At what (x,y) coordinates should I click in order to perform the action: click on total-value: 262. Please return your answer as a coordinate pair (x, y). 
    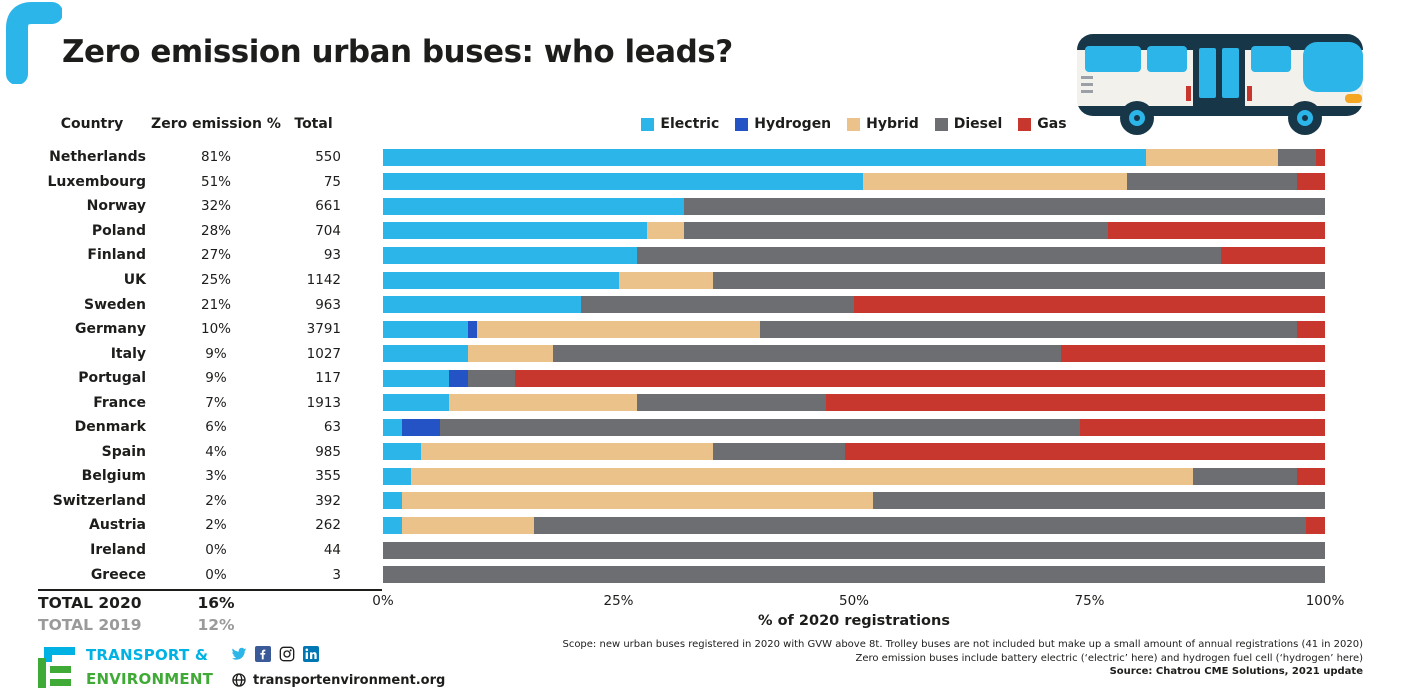
    Looking at the image, I should click on (328, 525).